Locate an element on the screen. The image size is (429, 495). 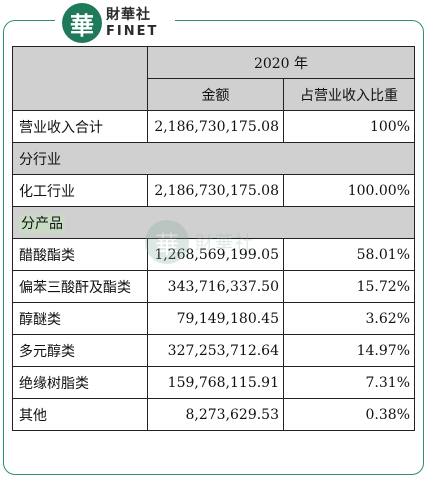
table-row: 绝缘树脂类 159,768,115.91 7.31% is located at coordinates (213, 382).